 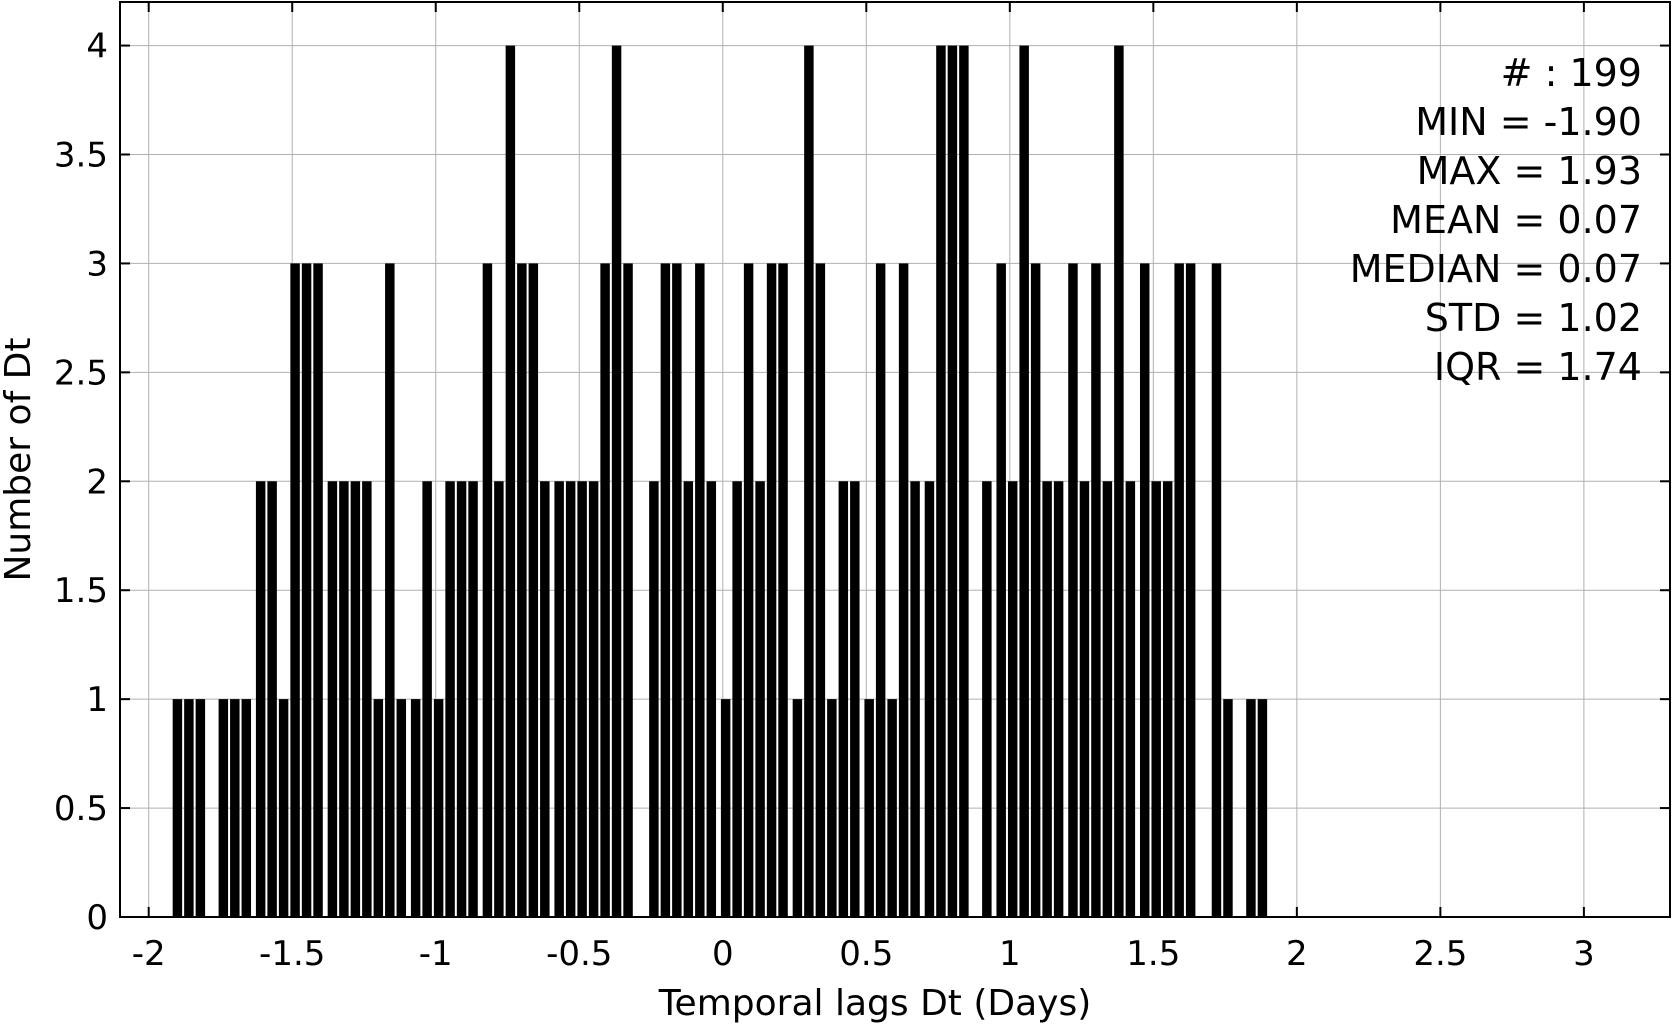 I want to click on y-tick-label: 3.5, so click(x=81, y=156).